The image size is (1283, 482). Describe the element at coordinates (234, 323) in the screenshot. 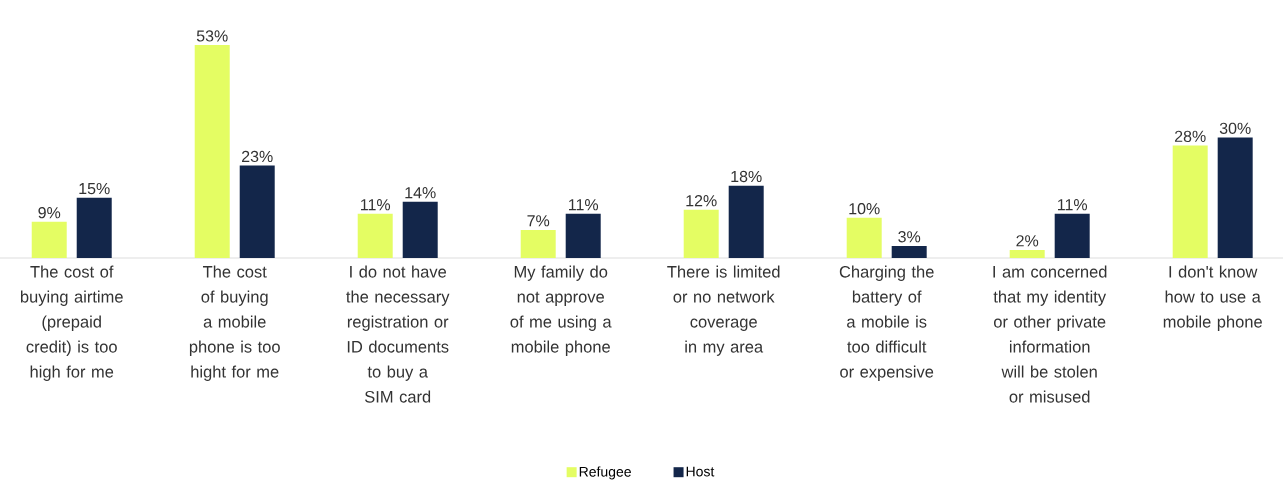

I see `x-tick-label: The cost of buying a mobile phone is too hight for me` at that location.